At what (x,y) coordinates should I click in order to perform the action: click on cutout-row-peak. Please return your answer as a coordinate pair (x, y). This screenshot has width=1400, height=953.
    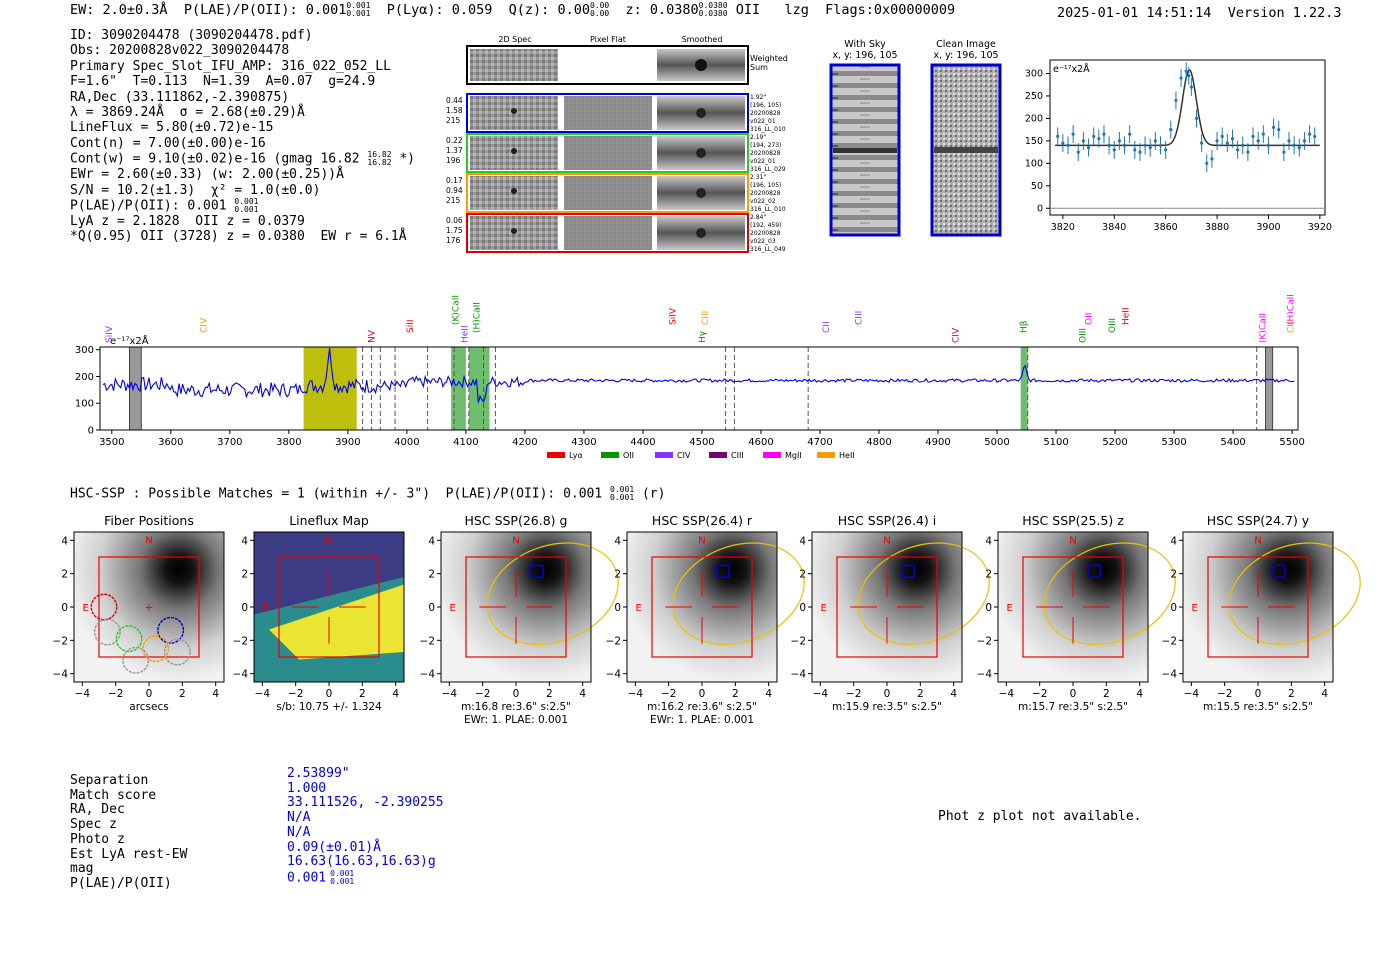
    Looking at the image, I should click on (514, 151).